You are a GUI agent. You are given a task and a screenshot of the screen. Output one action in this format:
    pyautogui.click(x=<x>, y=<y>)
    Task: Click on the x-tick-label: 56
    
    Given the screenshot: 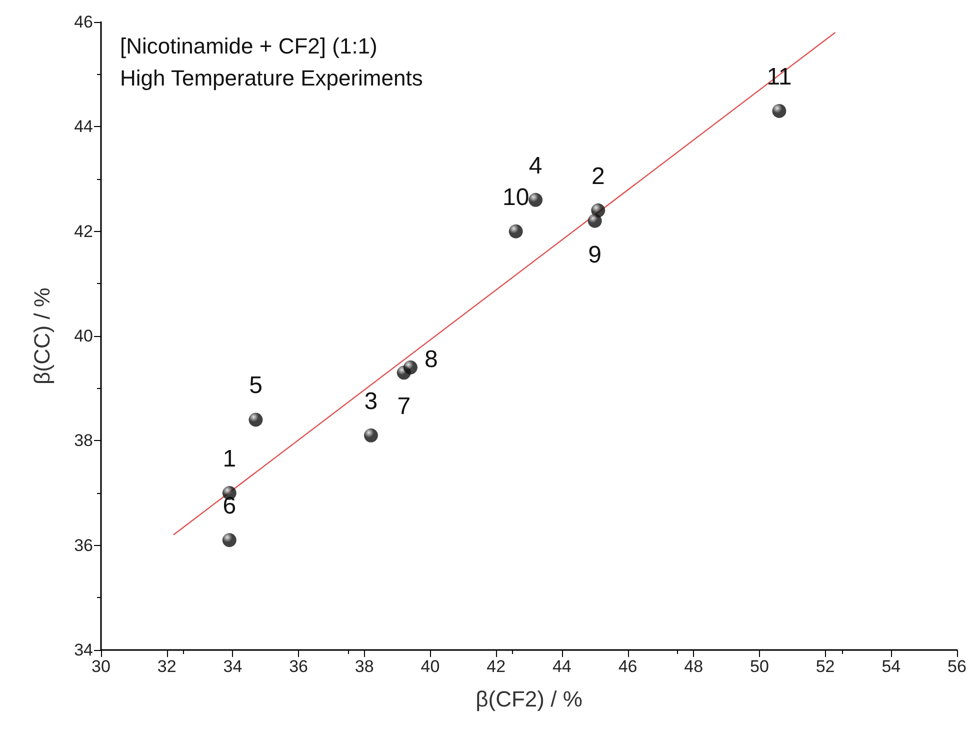 What is the action you would take?
    pyautogui.click(x=957, y=666)
    